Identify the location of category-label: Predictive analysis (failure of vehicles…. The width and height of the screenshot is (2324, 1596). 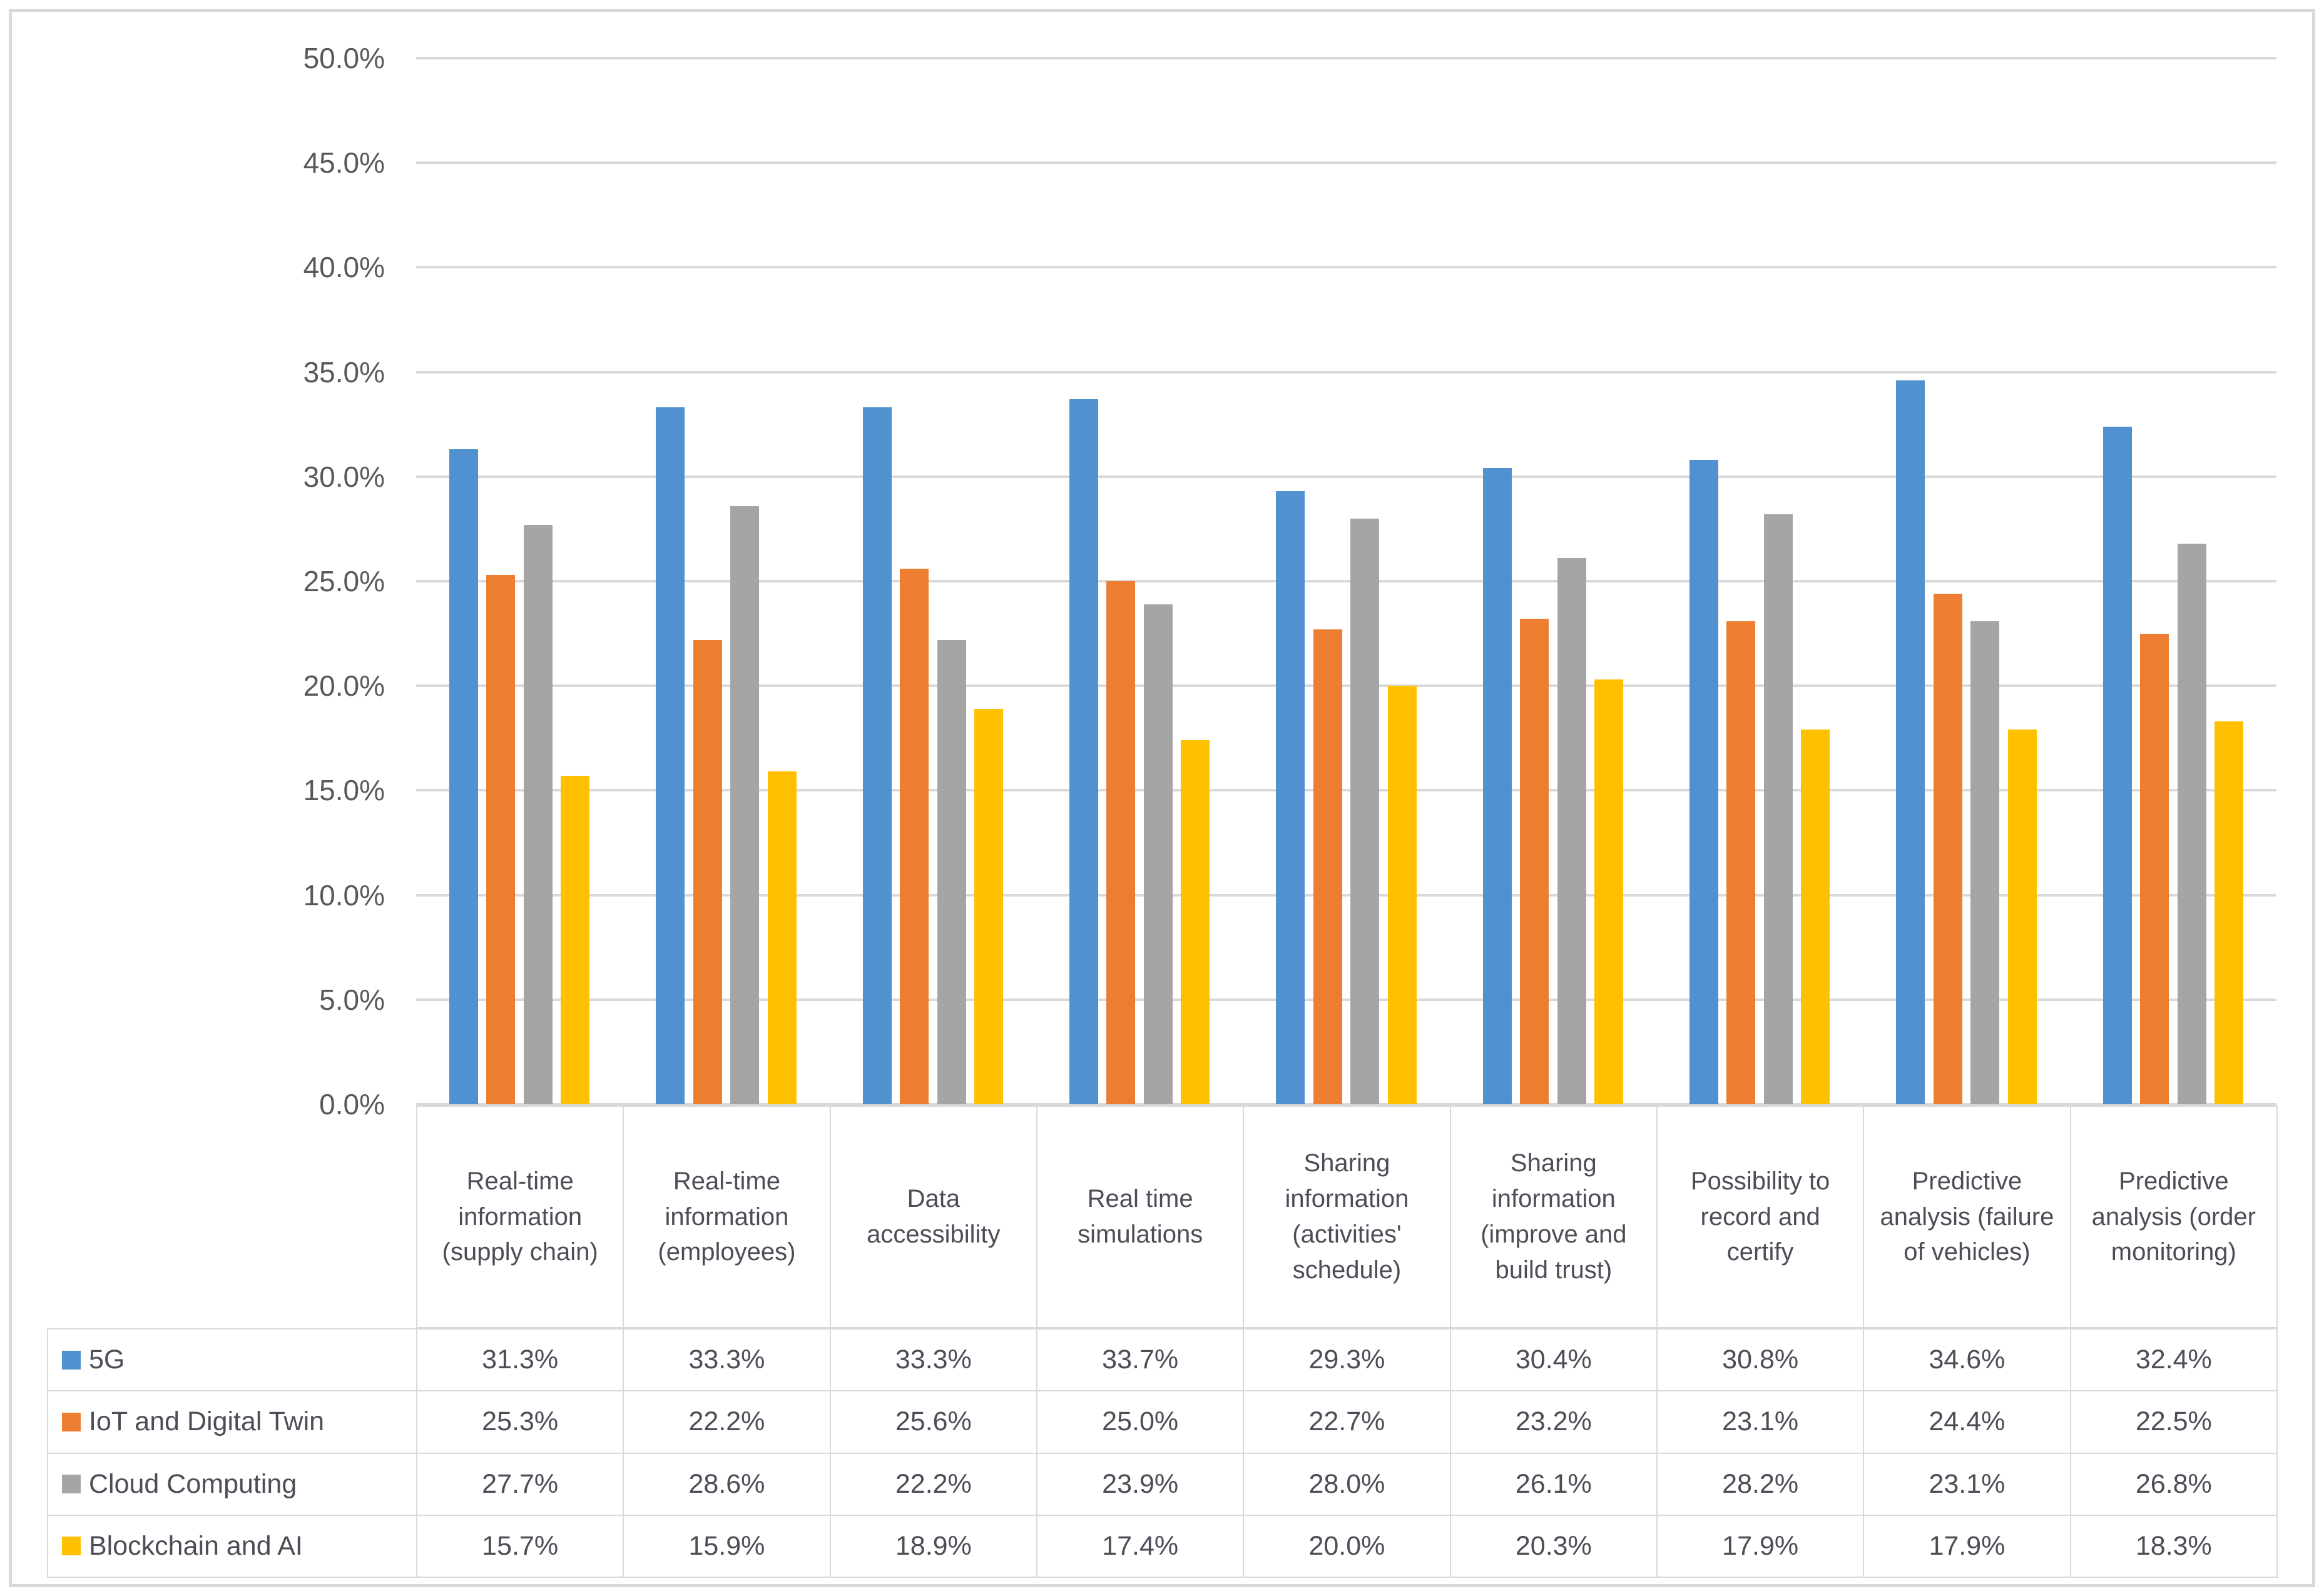
(1967, 1217).